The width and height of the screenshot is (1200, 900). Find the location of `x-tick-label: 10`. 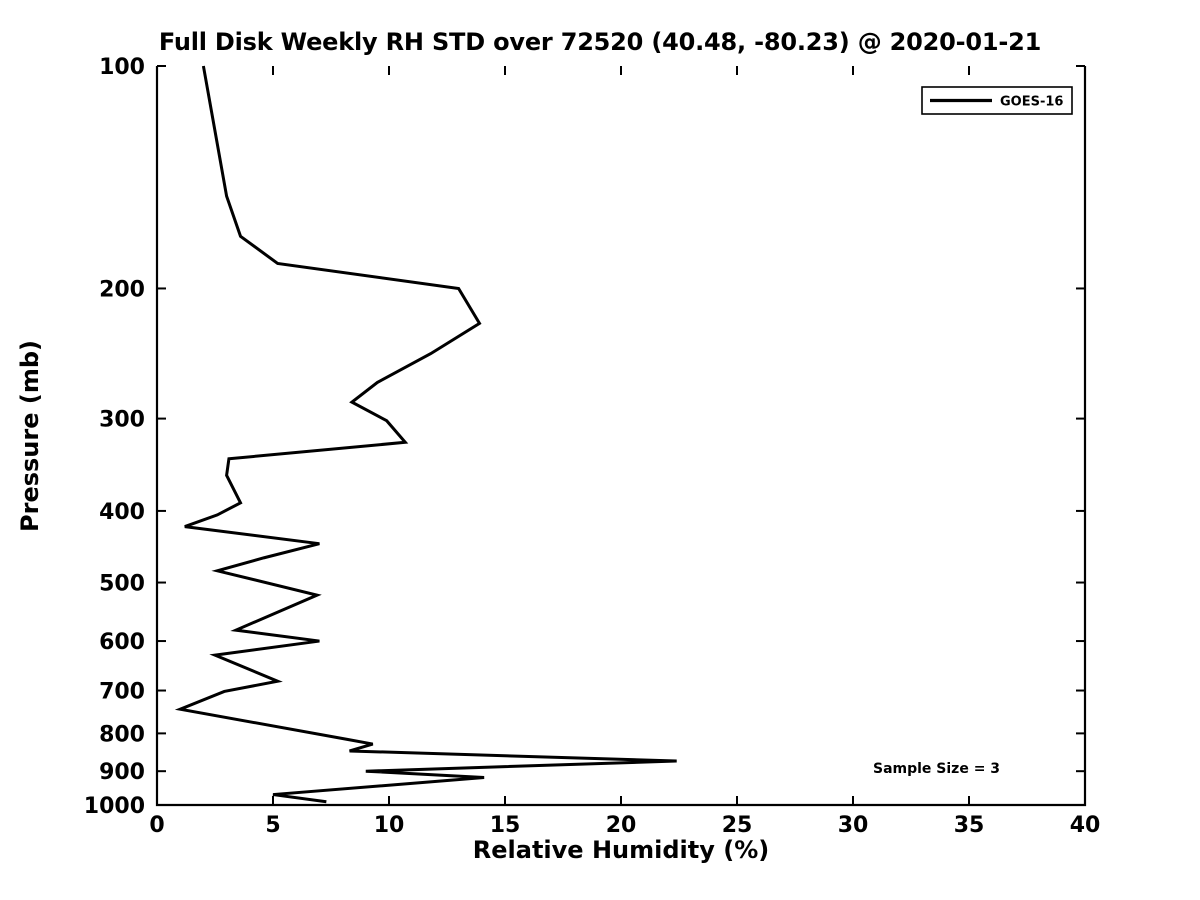

x-tick-label: 10 is located at coordinates (389, 825).